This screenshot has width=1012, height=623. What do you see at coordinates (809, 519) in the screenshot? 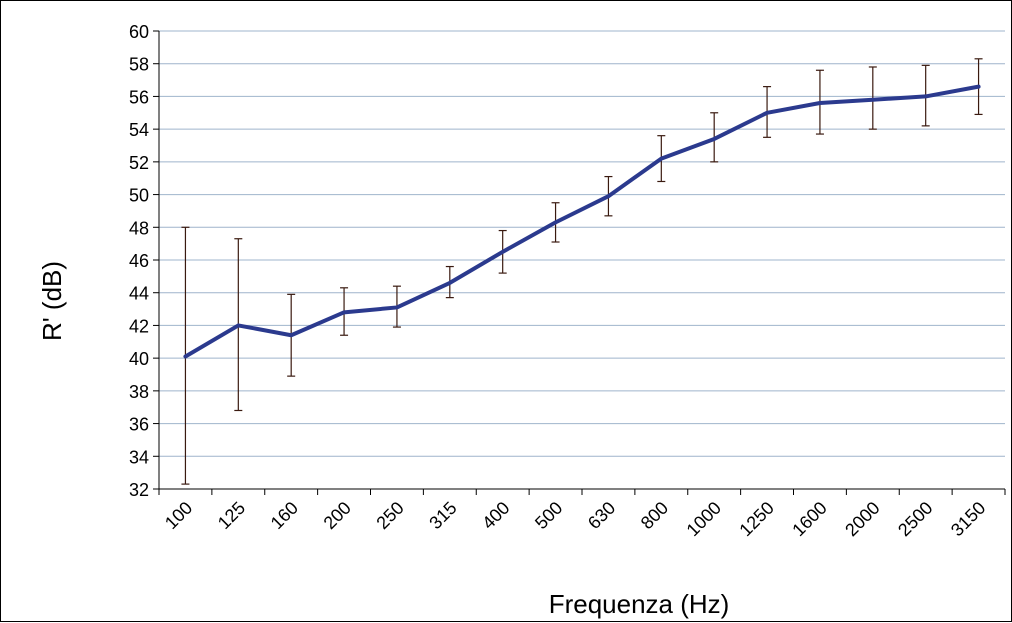
I see `x-tick-label: 1600` at bounding box center [809, 519].